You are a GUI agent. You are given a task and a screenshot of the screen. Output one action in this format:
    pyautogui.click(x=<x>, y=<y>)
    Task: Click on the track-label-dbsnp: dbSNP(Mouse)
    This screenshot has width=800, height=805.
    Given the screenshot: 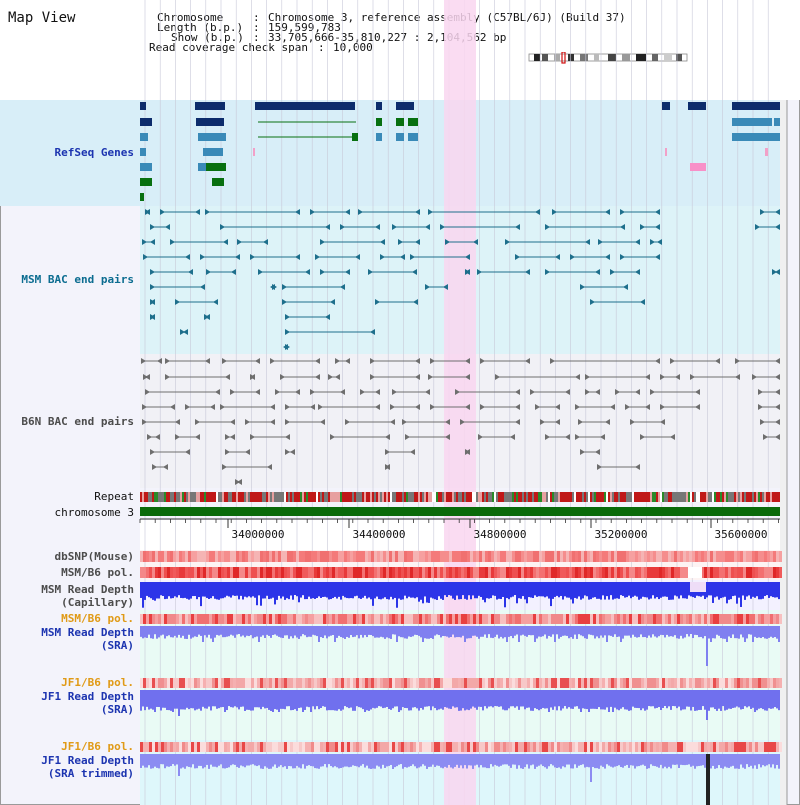 What is the action you would take?
    pyautogui.click(x=94, y=556)
    